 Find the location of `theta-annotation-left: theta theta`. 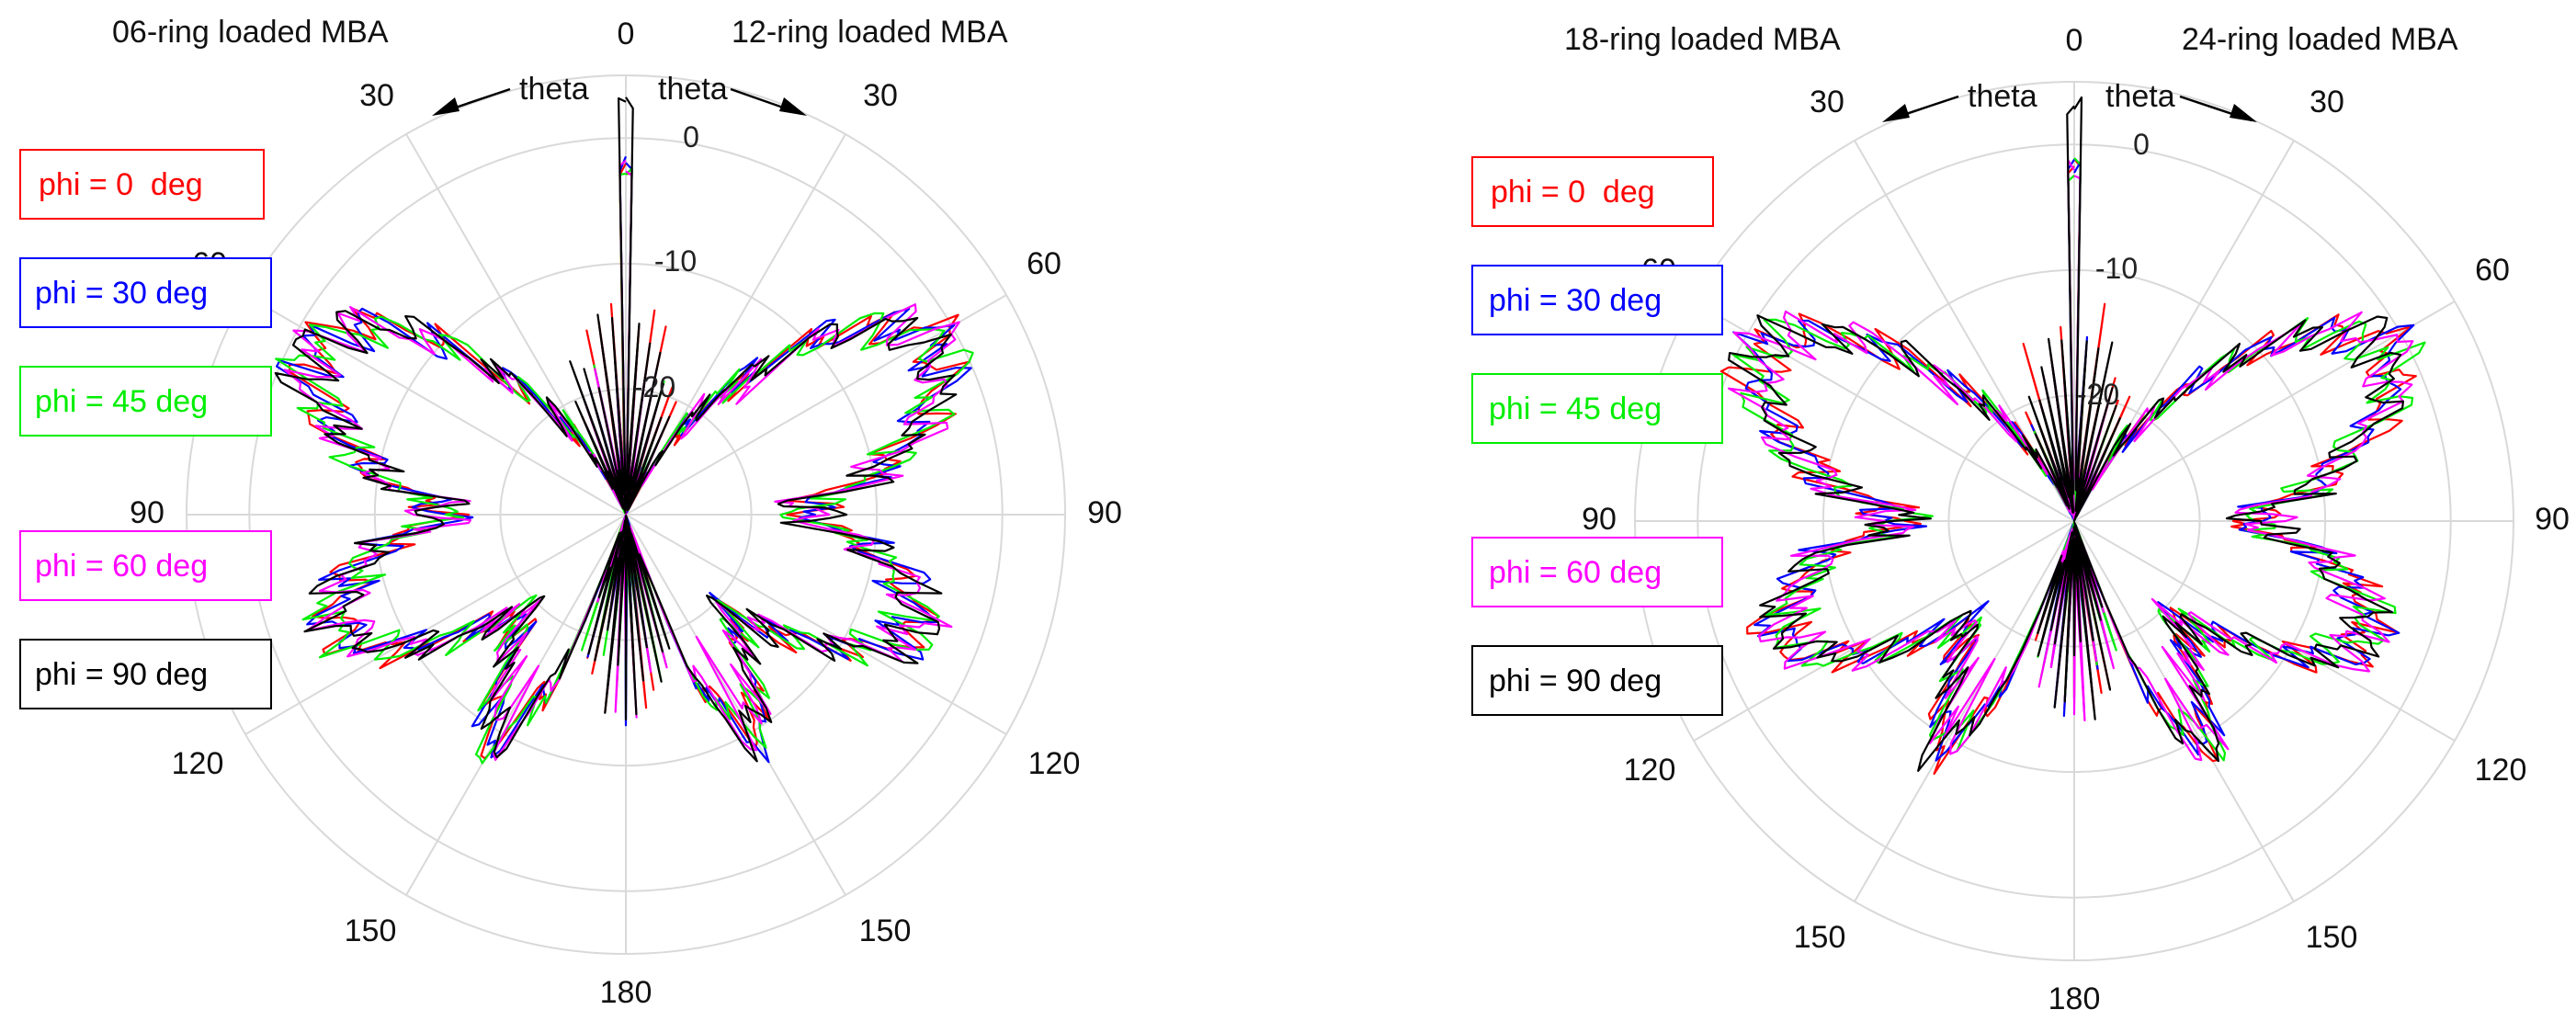

theta-annotation-left: theta theta is located at coordinates (619, 94).